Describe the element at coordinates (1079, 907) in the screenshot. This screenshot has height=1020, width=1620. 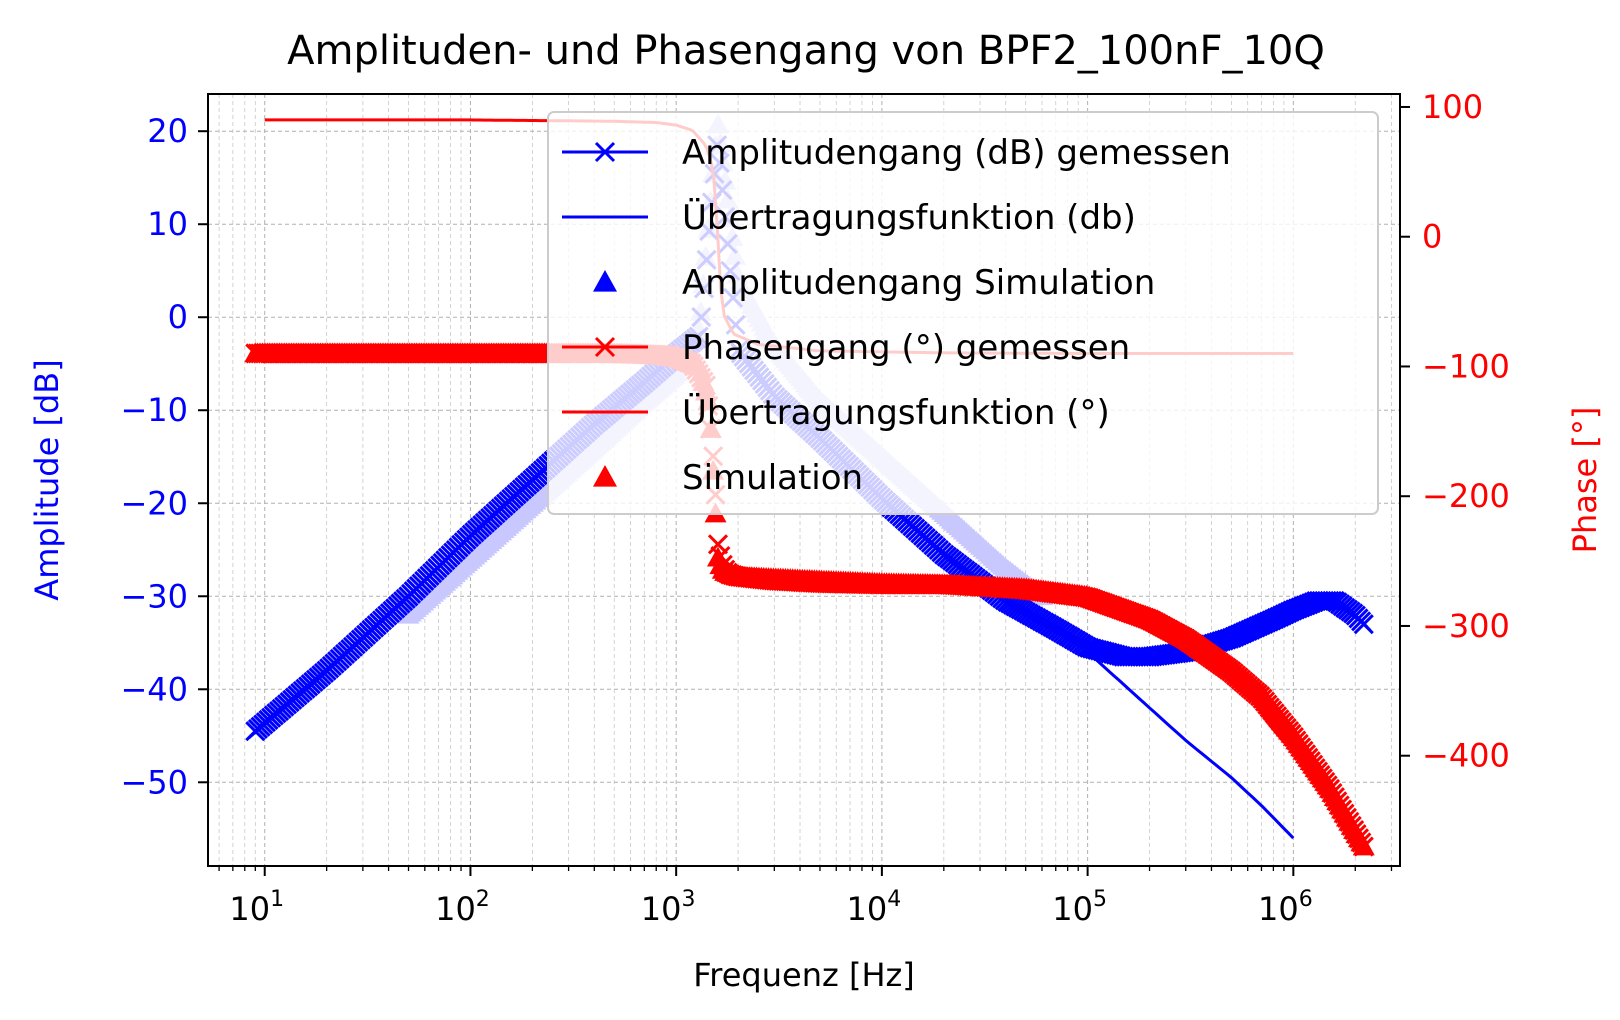
I see `x-tick-label: 10⁵` at that location.